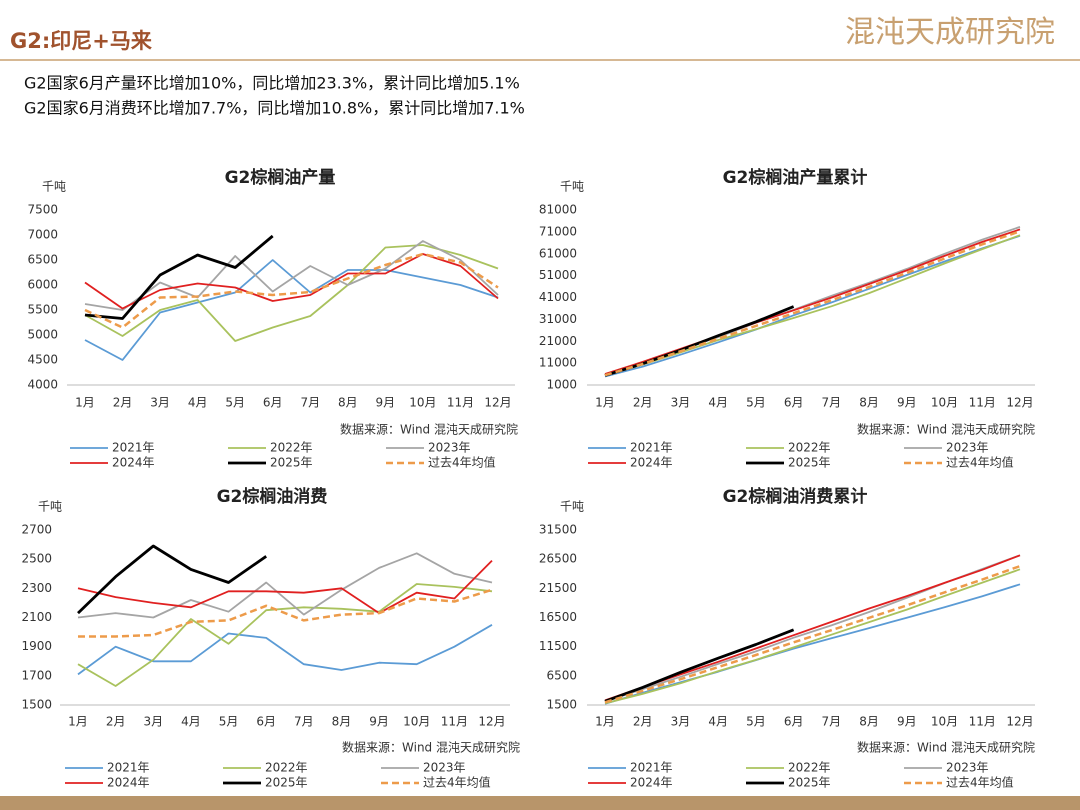 The height and width of the screenshot is (810, 1080). What do you see at coordinates (558, 617) in the screenshot?
I see `y-tick-label: 16500` at bounding box center [558, 617].